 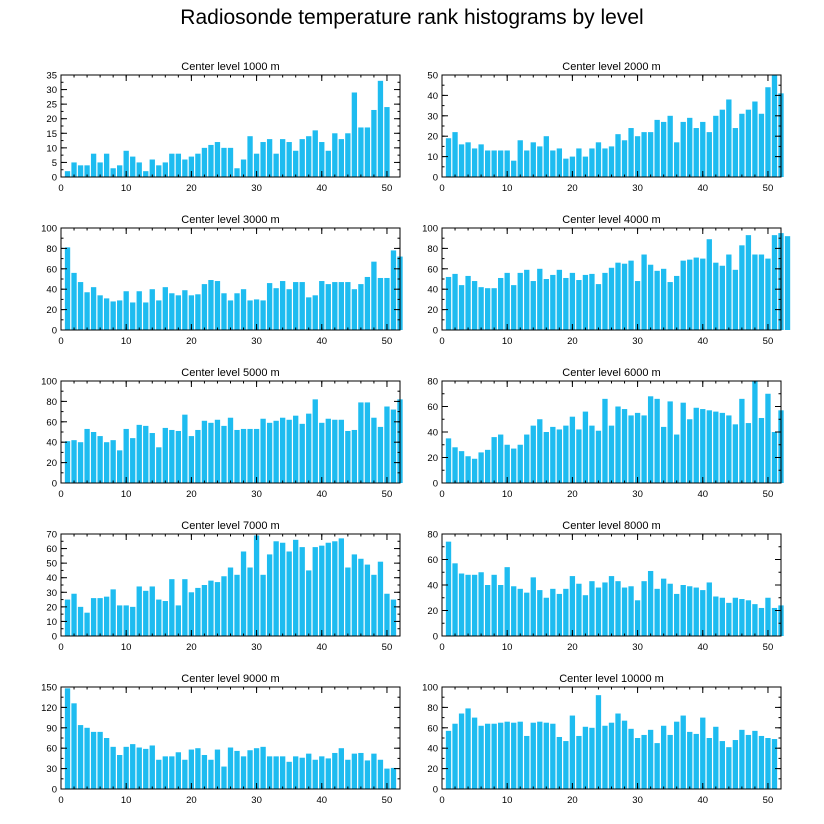 I want to click on panel-2-y-tick-label: 50, so click(x=432, y=76).